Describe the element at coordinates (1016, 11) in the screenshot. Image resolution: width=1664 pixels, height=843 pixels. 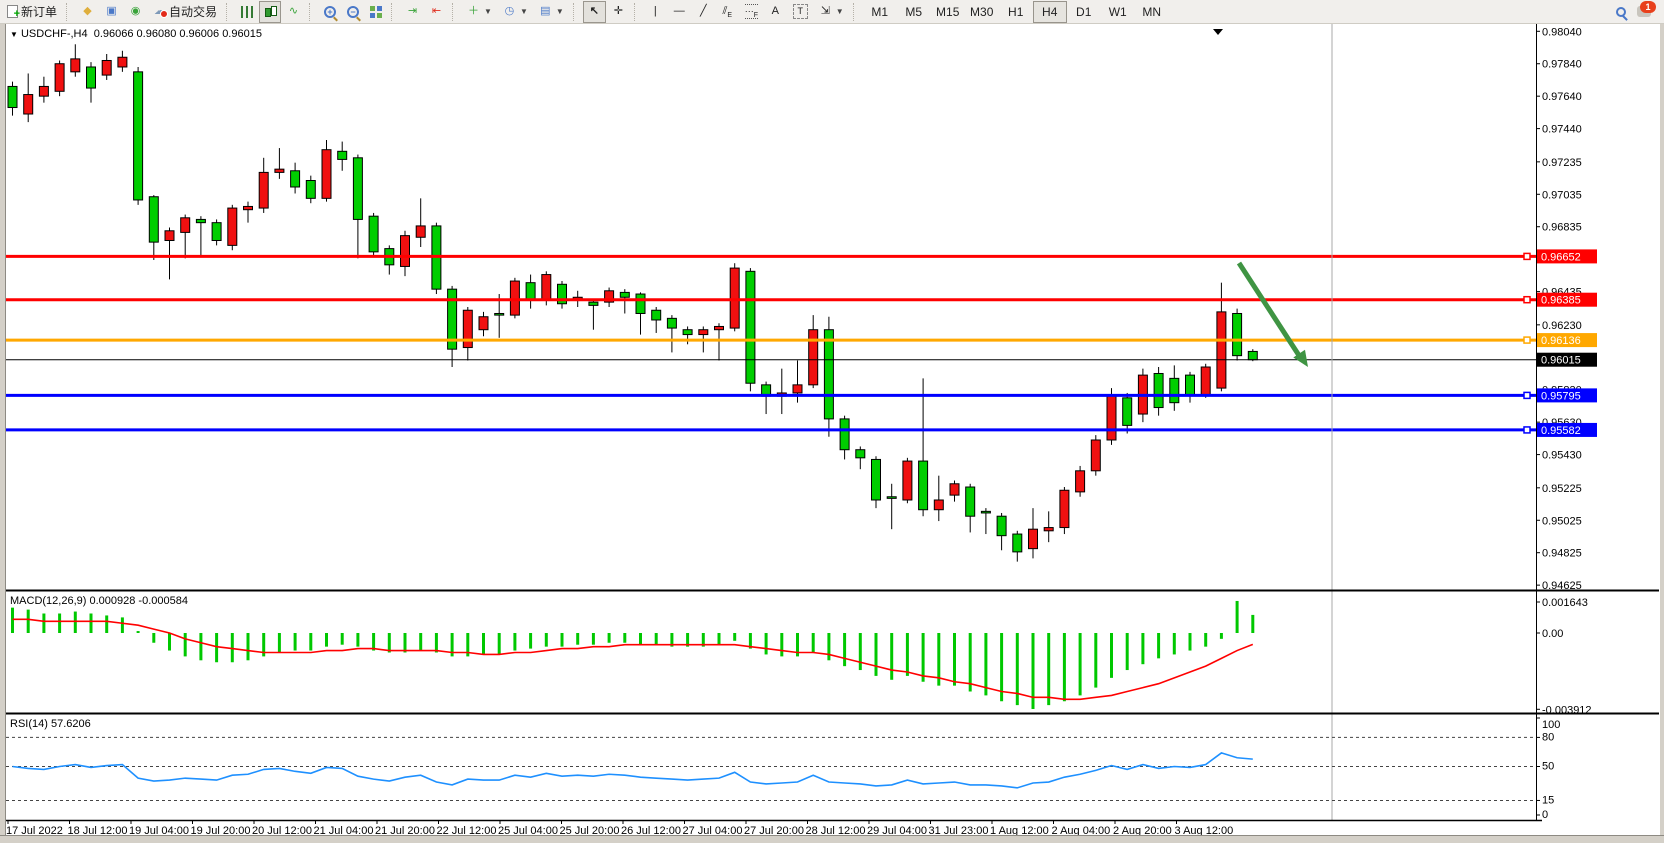
I see `timeframe-button-H1: H1` at that location.